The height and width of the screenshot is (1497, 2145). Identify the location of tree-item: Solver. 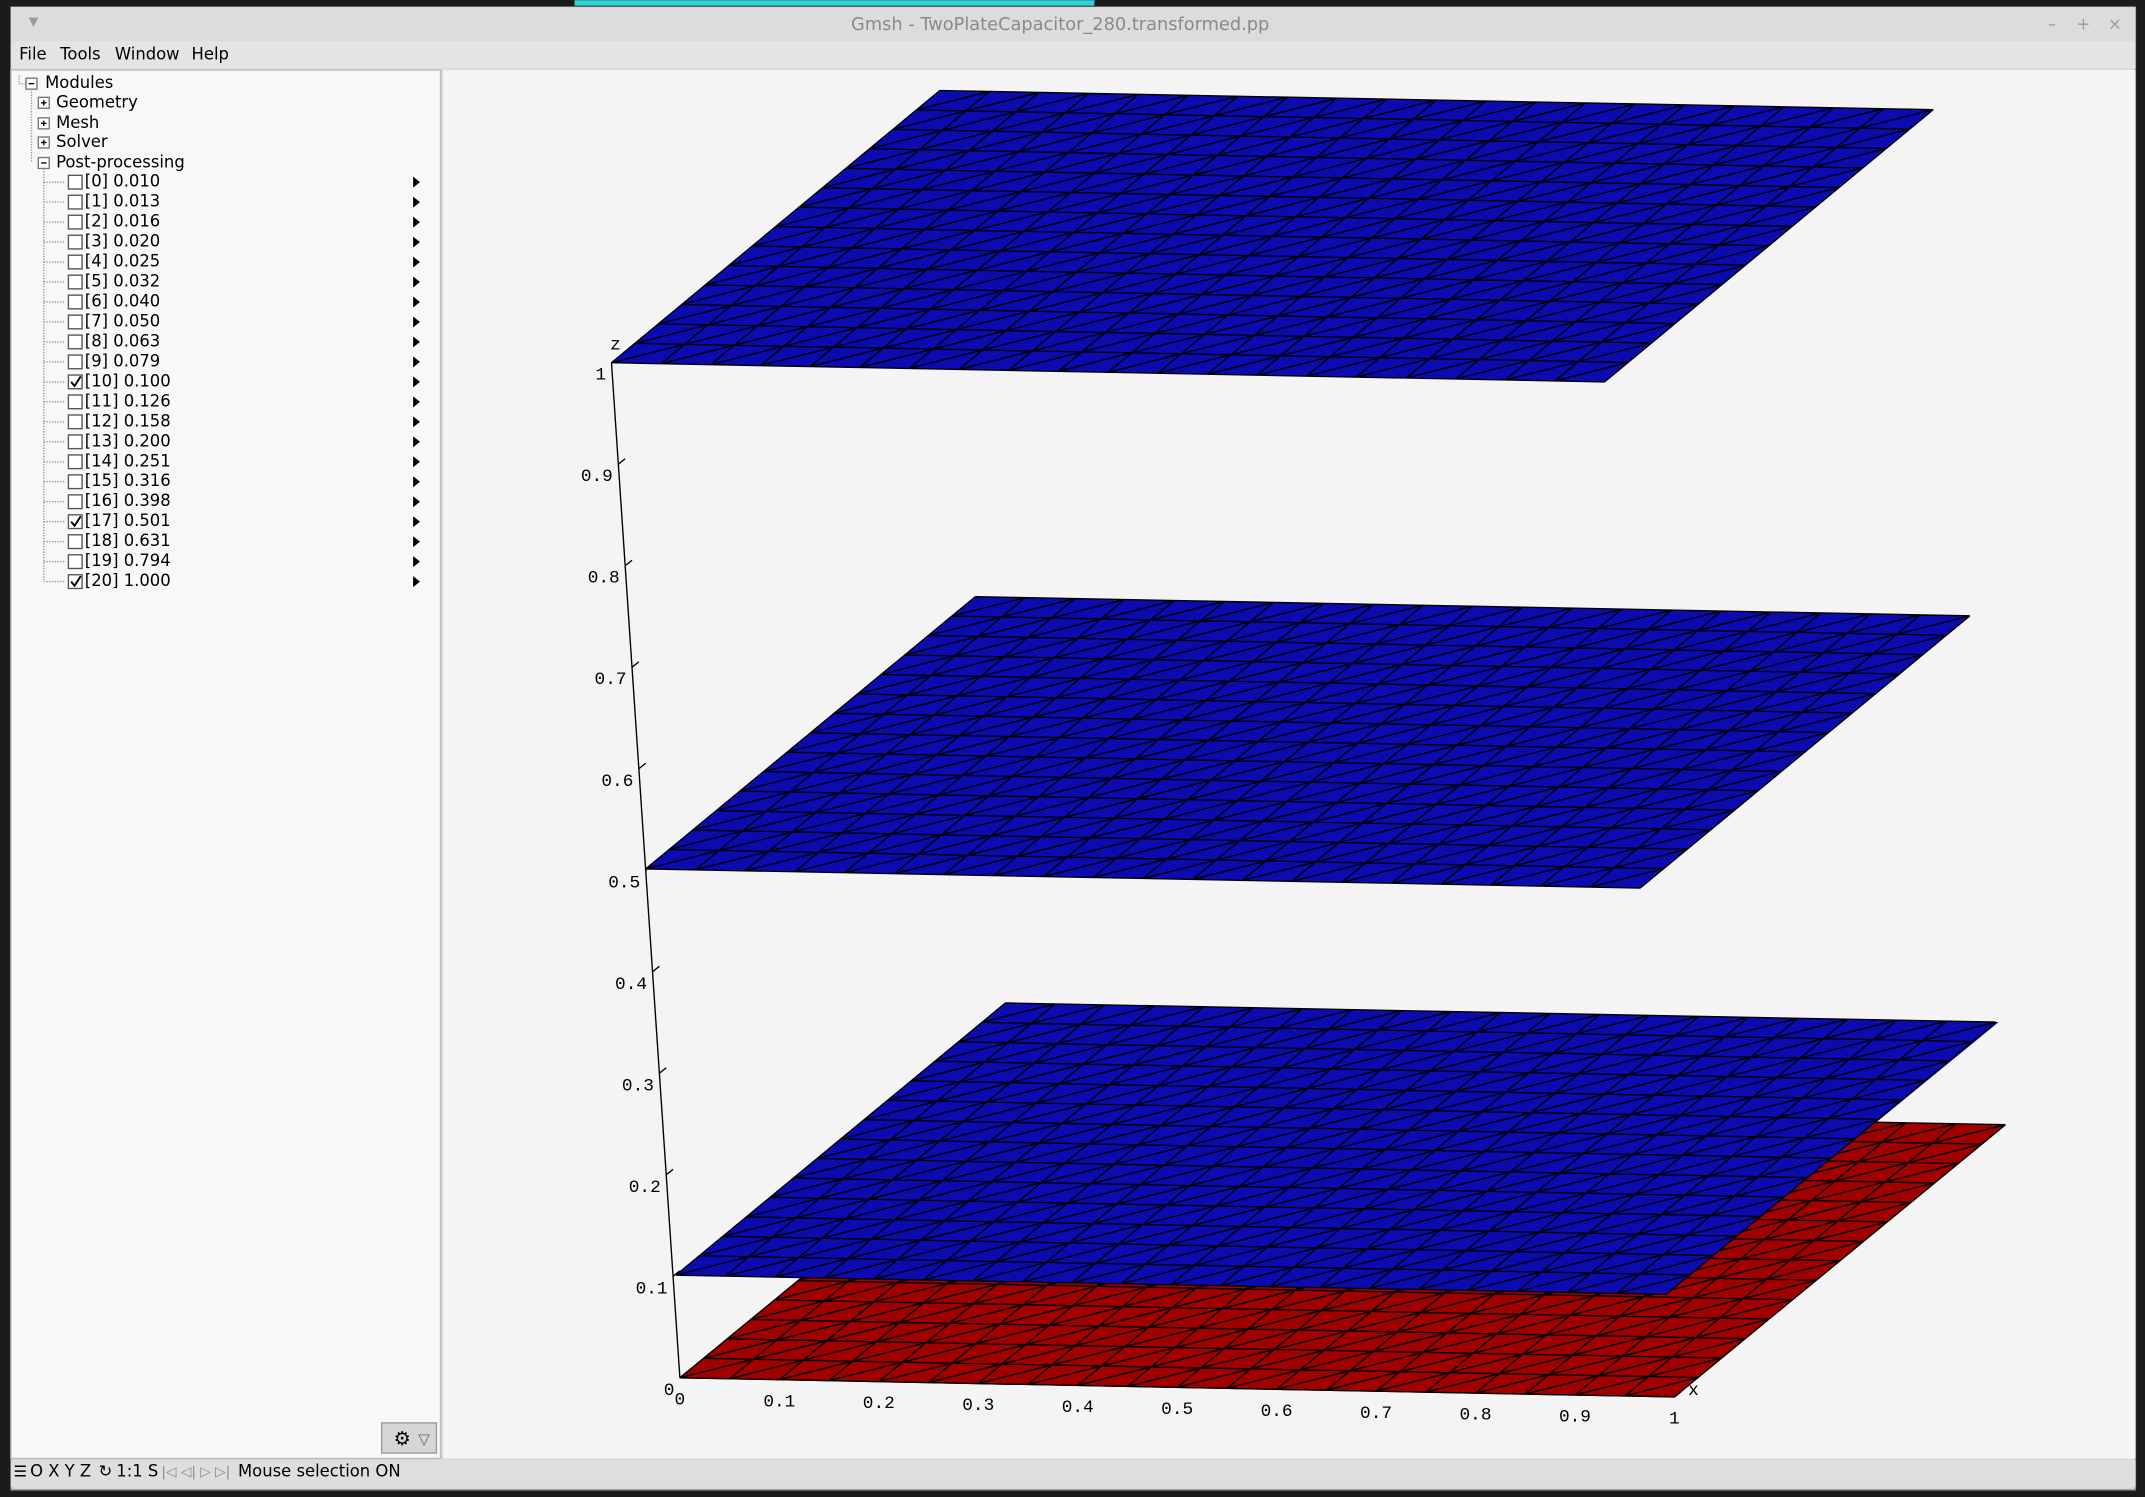
(82, 141).